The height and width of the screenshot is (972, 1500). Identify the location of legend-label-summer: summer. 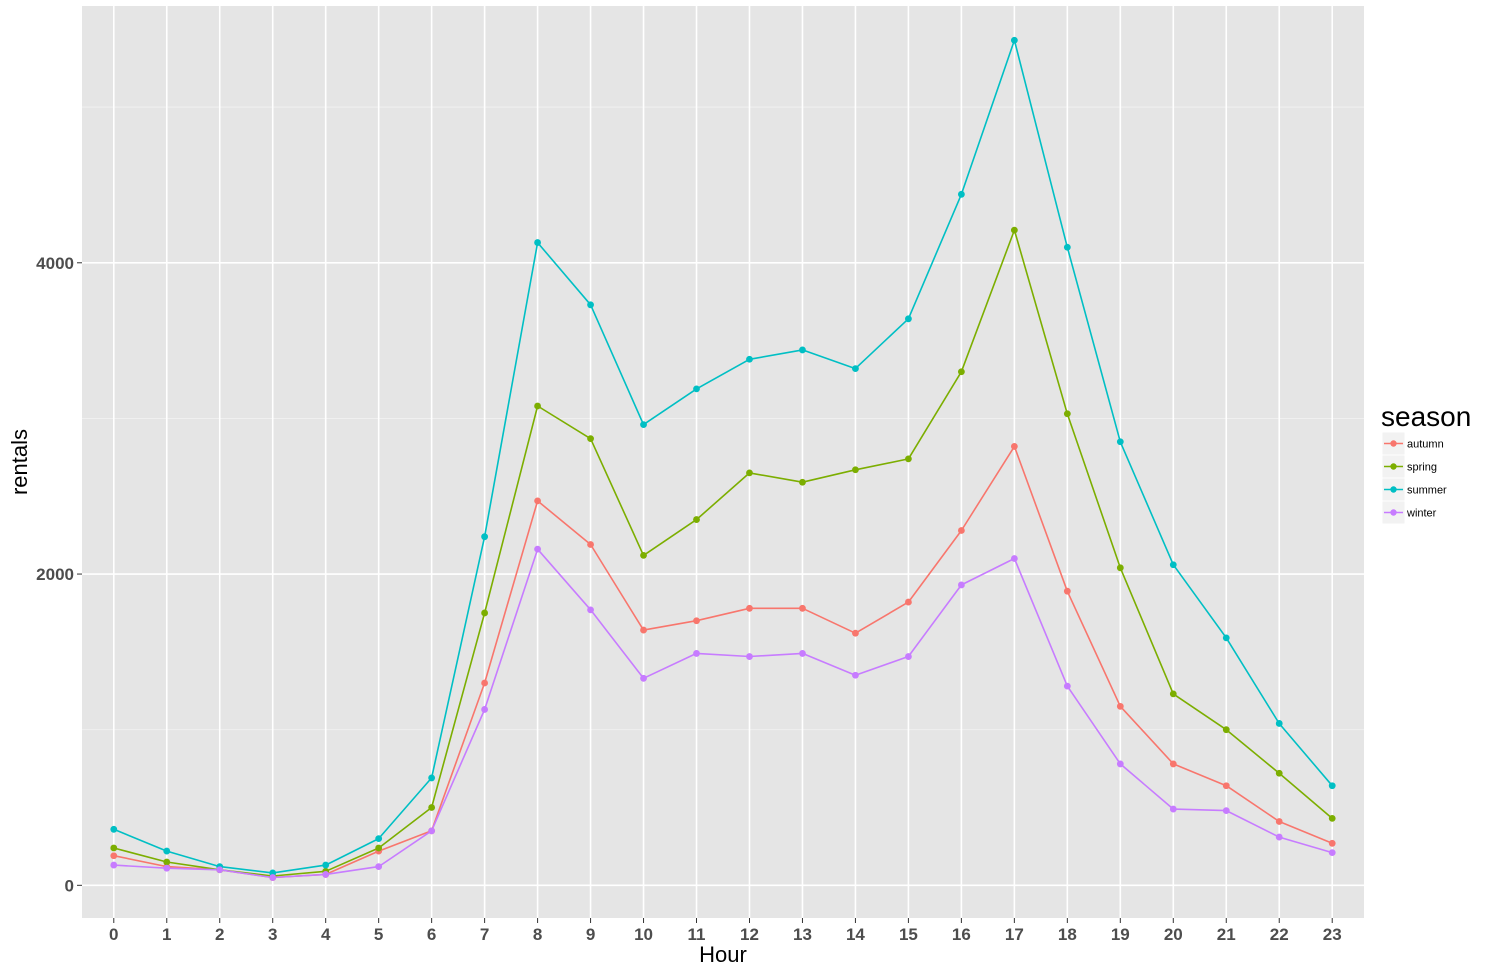
(1427, 491).